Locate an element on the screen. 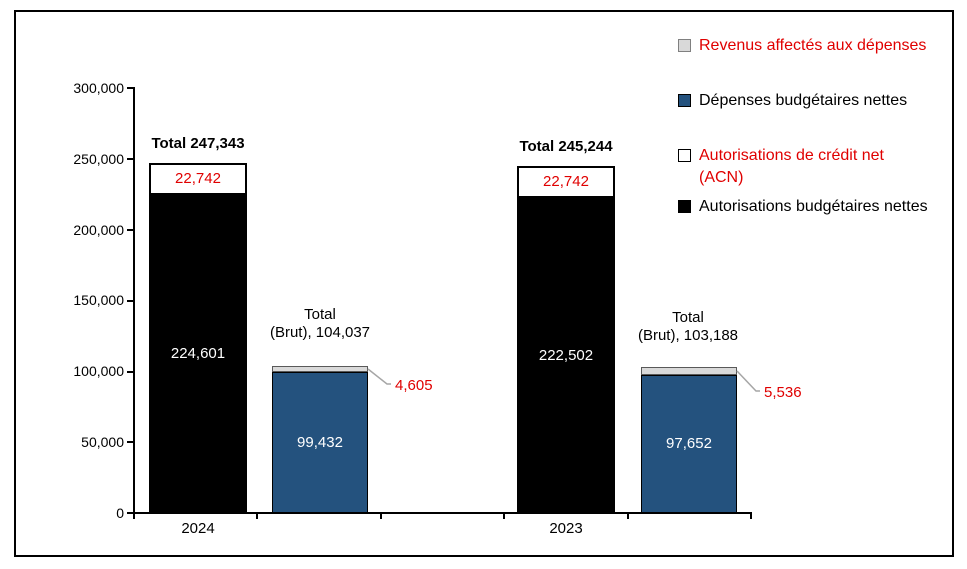  y-tick-label: 50,000 is located at coordinates (102, 442).